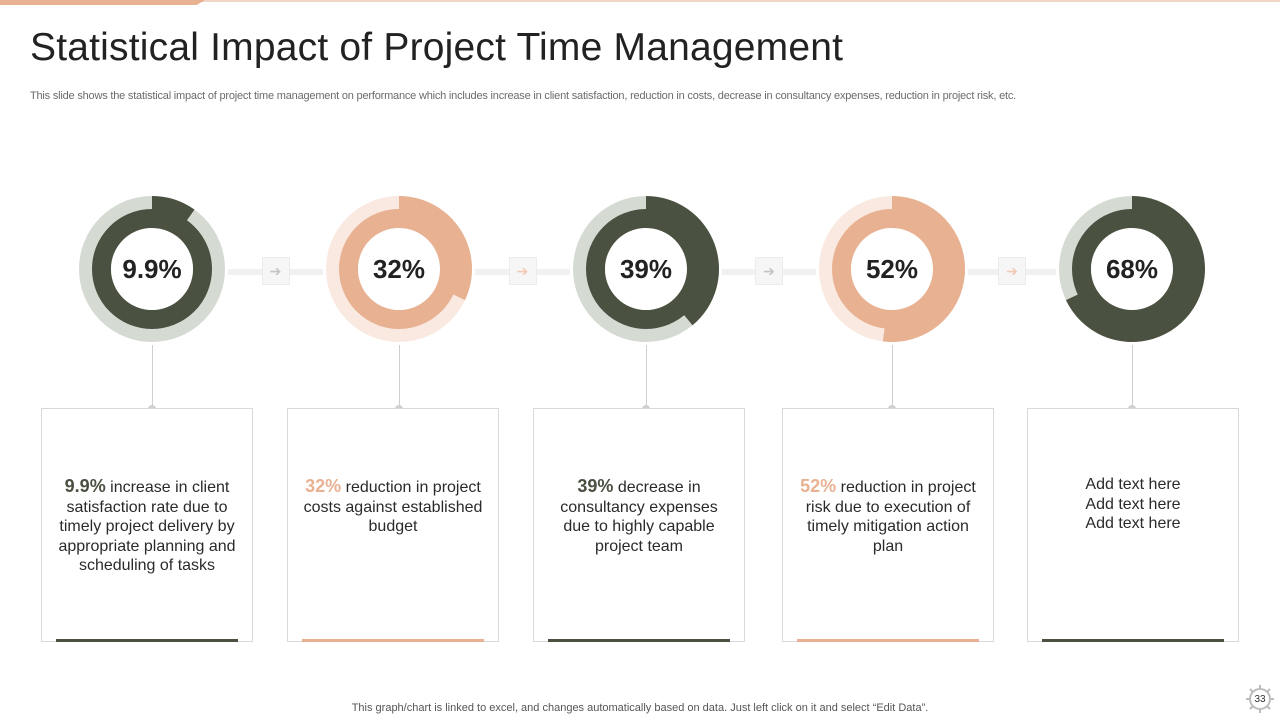 The width and height of the screenshot is (1280, 720). I want to click on card-percentage: 9.9%, so click(85, 486).